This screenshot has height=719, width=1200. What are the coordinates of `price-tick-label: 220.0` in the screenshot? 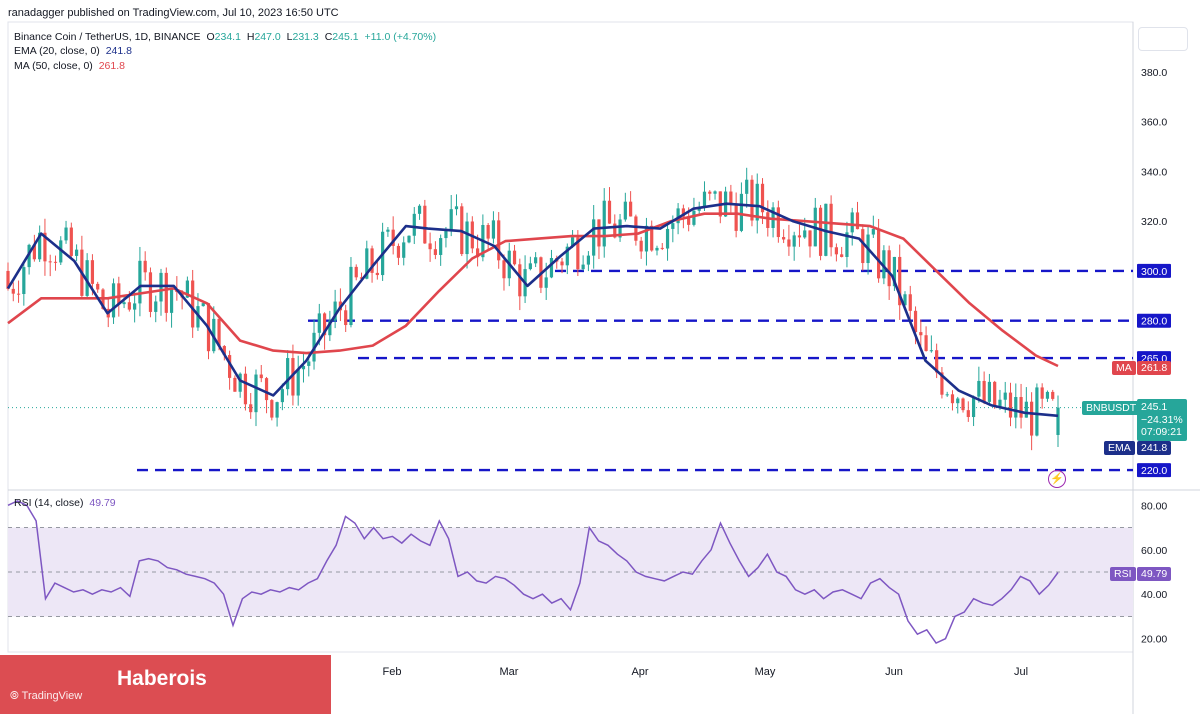 It's located at (1154, 471).